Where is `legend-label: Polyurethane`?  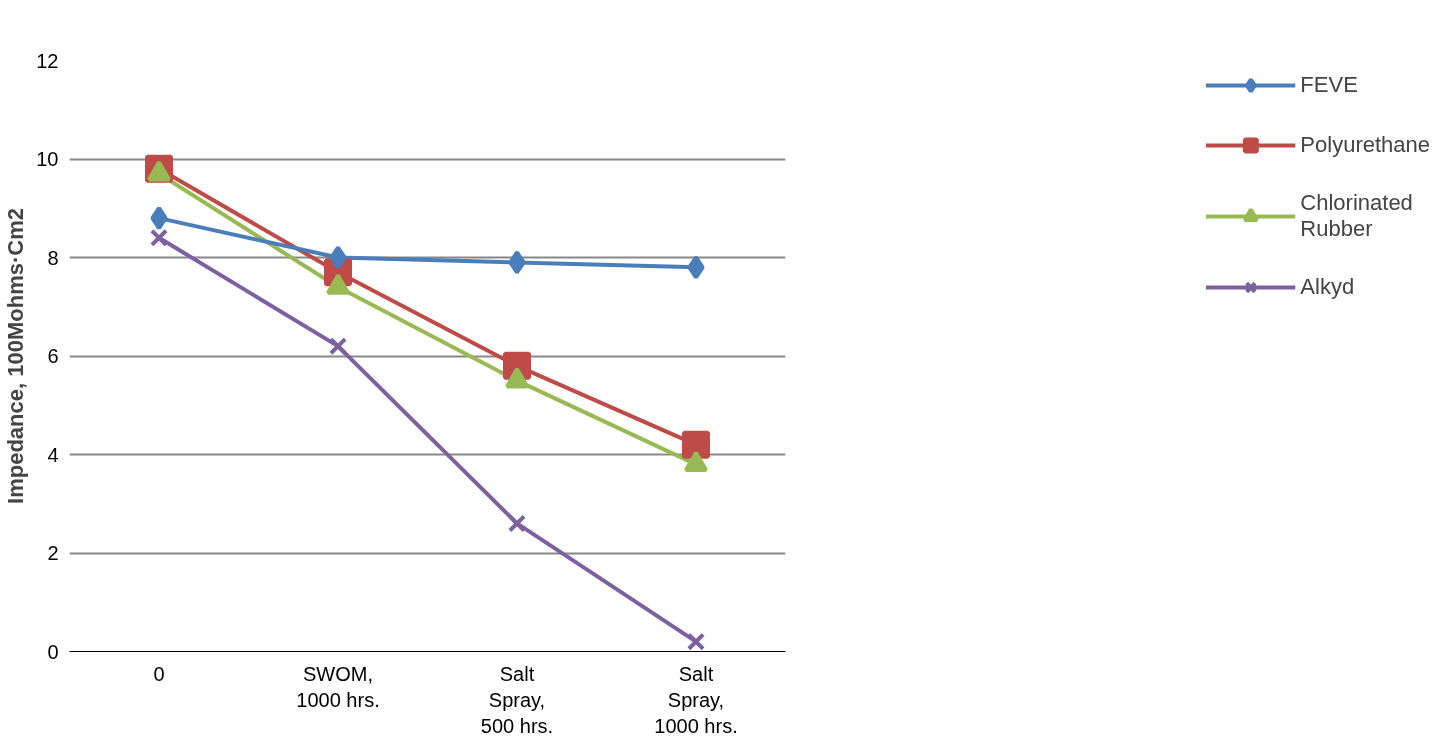
legend-label: Polyurethane is located at coordinates (1365, 145).